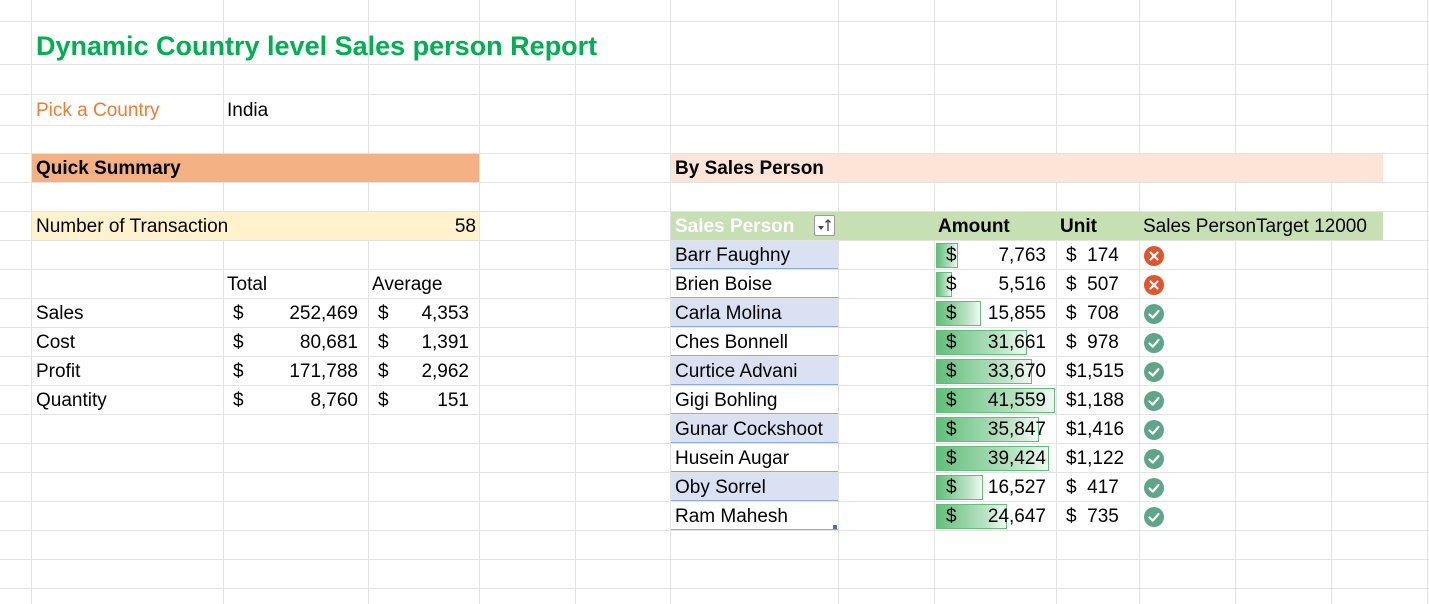 This screenshot has width=1429, height=604. What do you see at coordinates (1092, 313) in the screenshot?
I see `unit-value: $ 708` at bounding box center [1092, 313].